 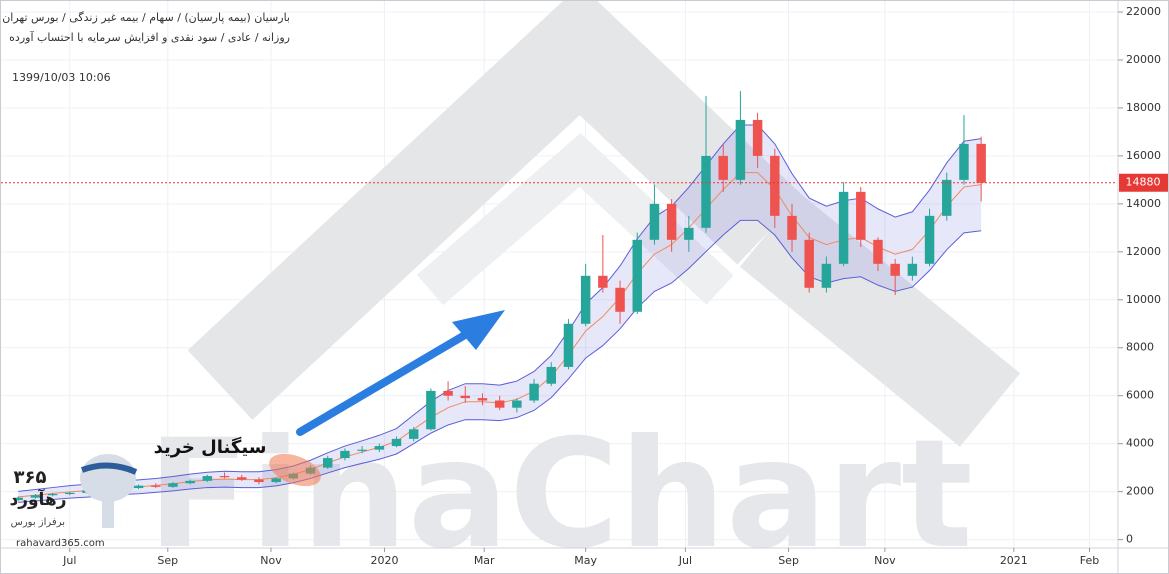 What do you see at coordinates (1143, 155) in the screenshot?
I see `y-tick-label: 16000` at bounding box center [1143, 155].